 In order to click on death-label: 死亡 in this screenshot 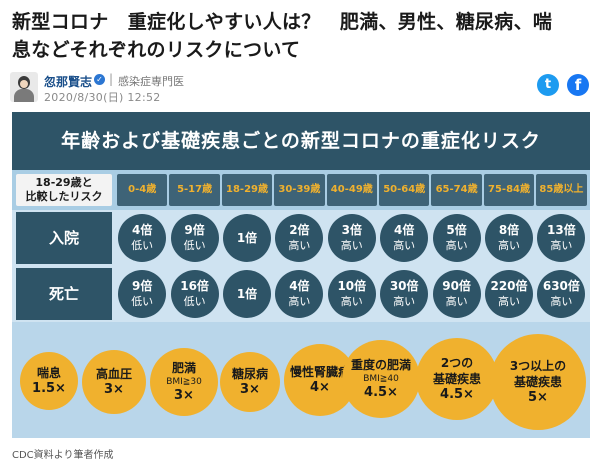, I will do `click(64, 294)`.